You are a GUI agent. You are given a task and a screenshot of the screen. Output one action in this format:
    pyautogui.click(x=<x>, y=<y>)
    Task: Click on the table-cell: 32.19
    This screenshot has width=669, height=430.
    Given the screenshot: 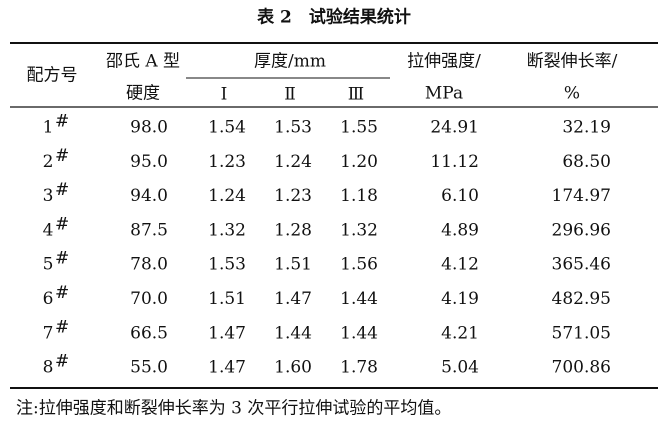 What is the action you would take?
    pyautogui.click(x=586, y=128)
    